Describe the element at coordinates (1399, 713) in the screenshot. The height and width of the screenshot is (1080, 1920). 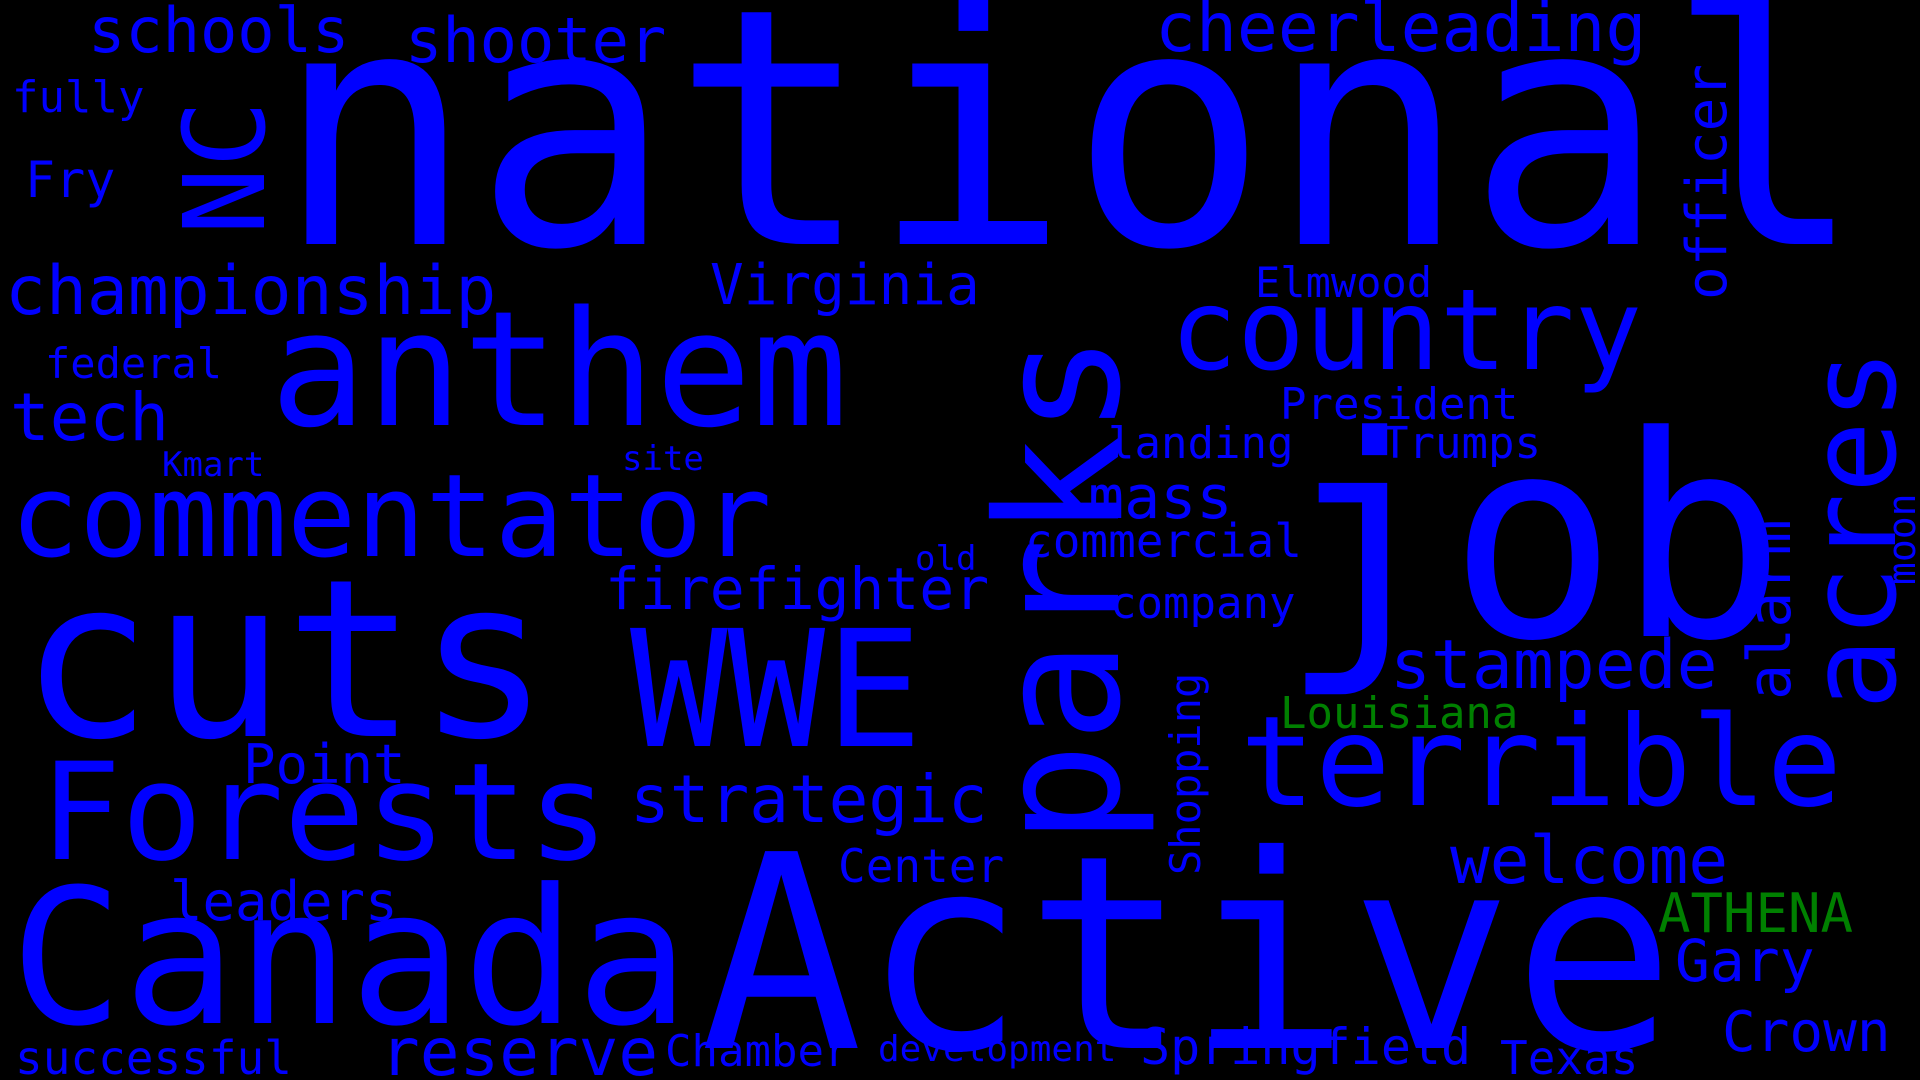
I see `word-louisiana: Louisiana` at that location.